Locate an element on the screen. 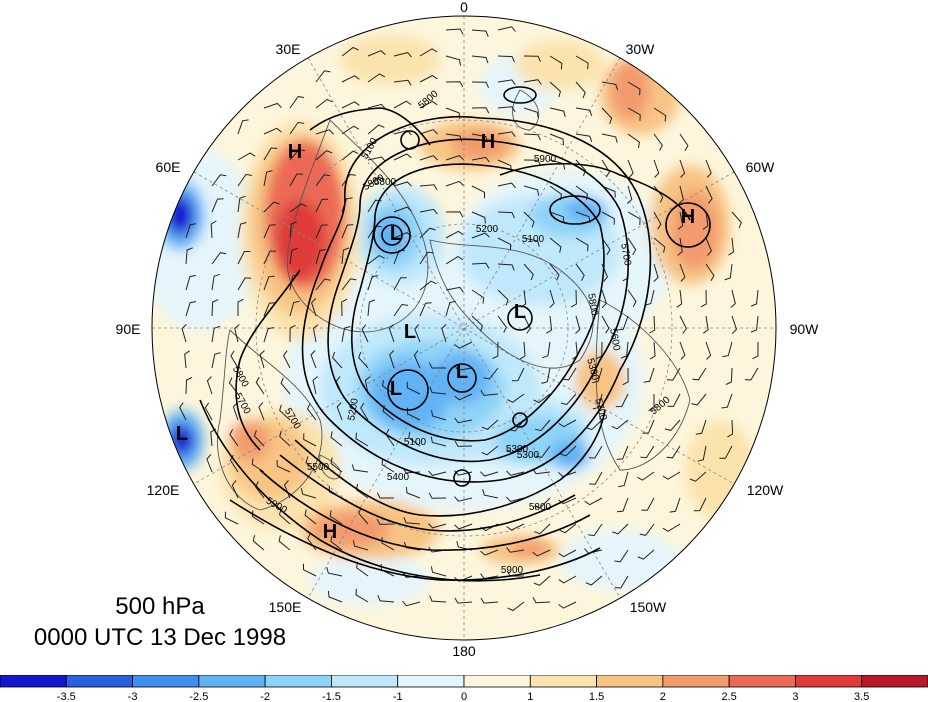  contour-label: 5500 is located at coordinates (318, 467).